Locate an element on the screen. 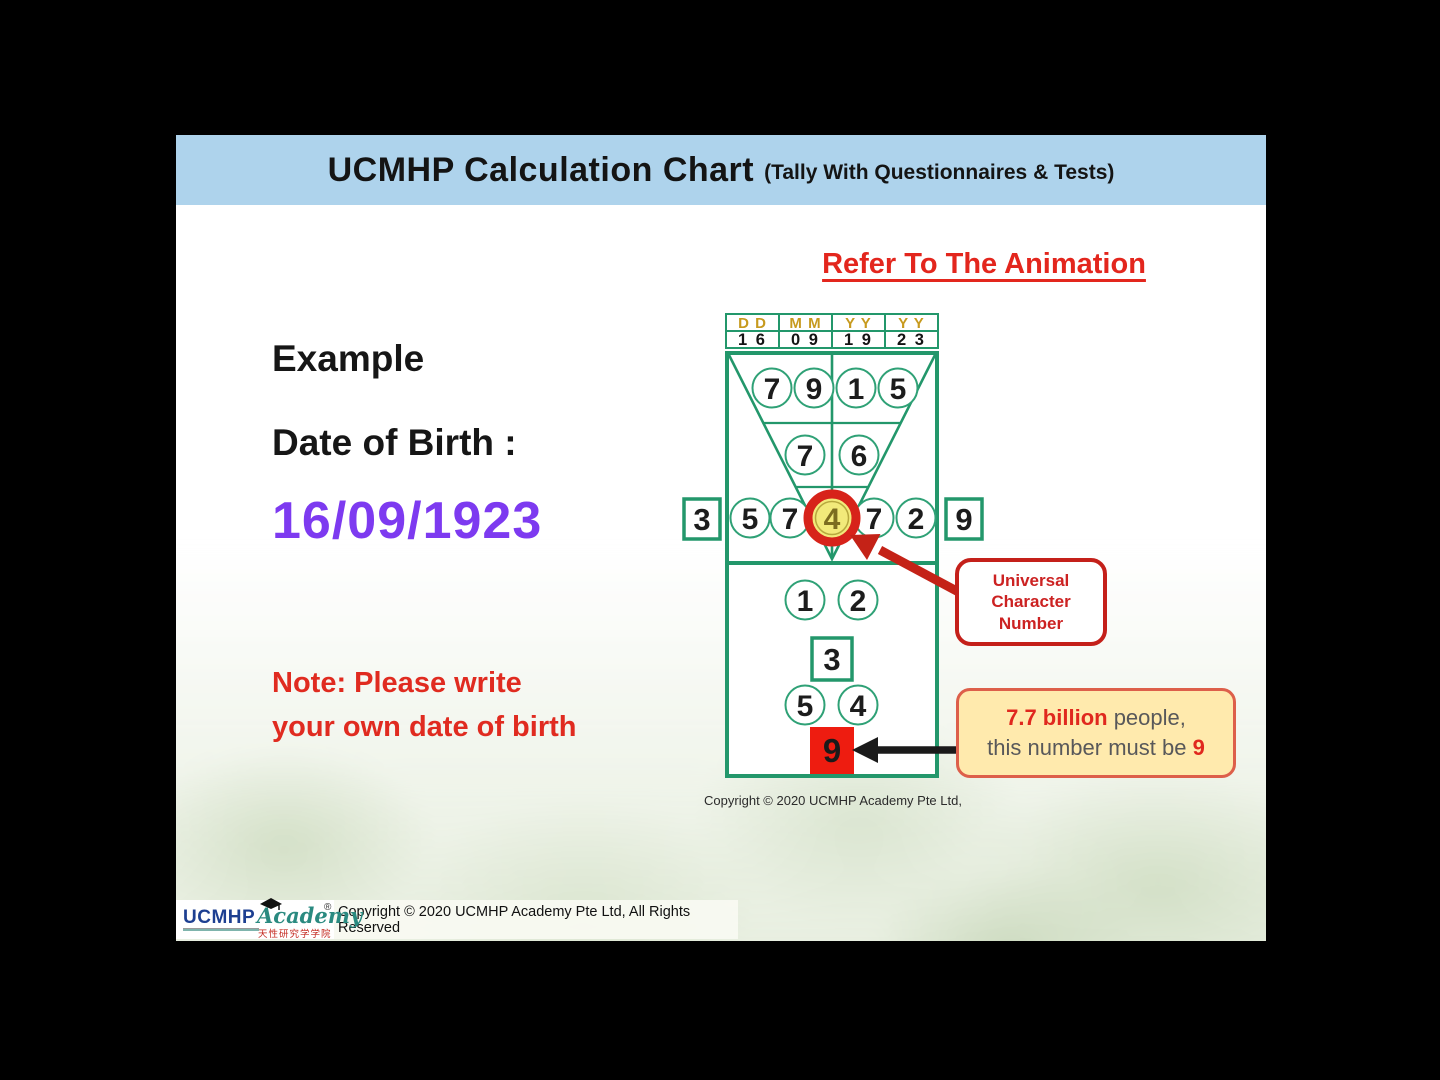  logo-underline is located at coordinates (221, 929).